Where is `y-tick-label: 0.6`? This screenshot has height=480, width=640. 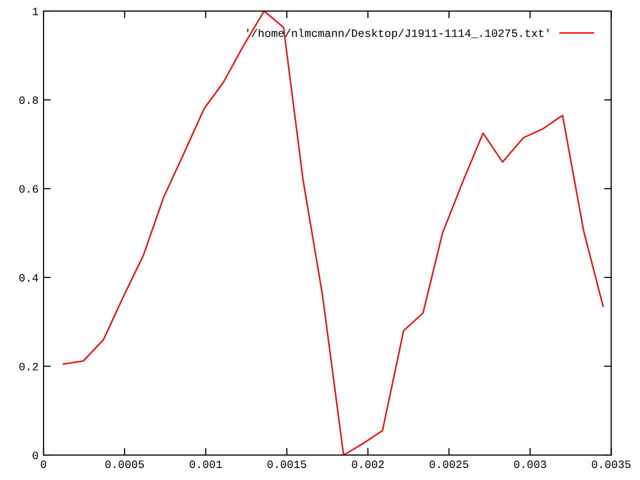
y-tick-label: 0.6 is located at coordinates (28, 189).